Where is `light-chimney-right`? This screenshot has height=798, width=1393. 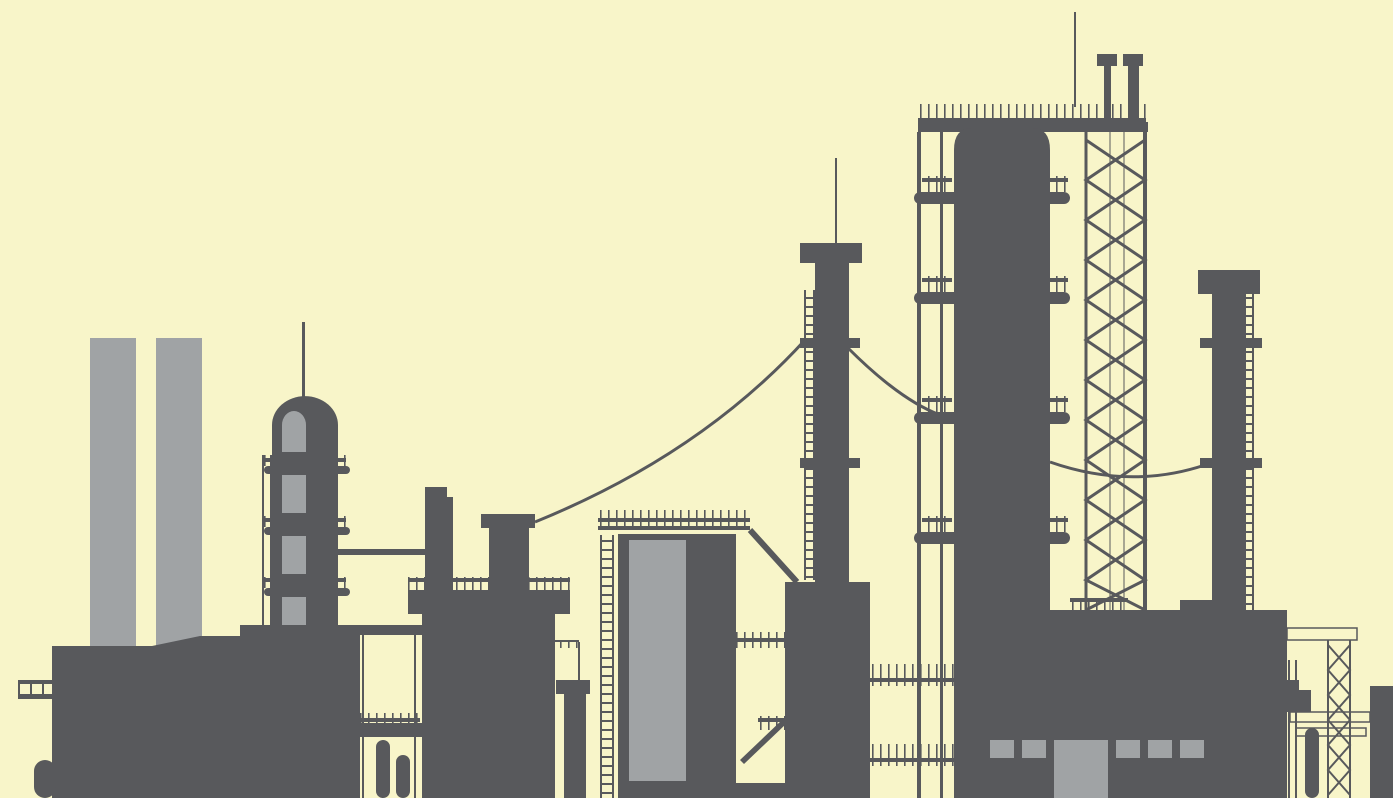 light-chimney-right is located at coordinates (179, 493).